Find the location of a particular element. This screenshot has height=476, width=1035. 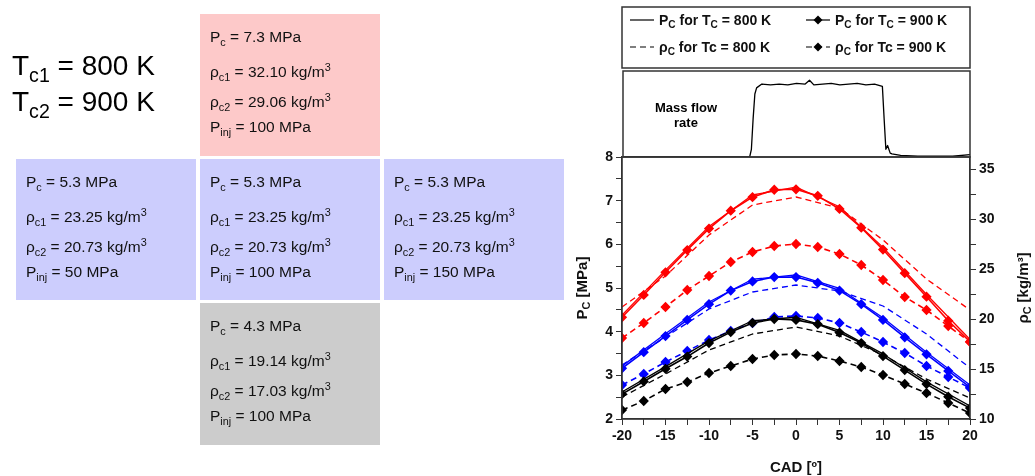

x-tick-label: 20 is located at coordinates (970, 435).